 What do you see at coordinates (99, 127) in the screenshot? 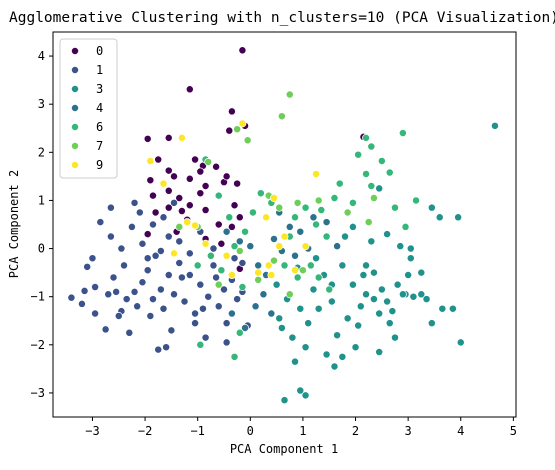
I see `legend-label-cluster-6: 6` at bounding box center [99, 127].